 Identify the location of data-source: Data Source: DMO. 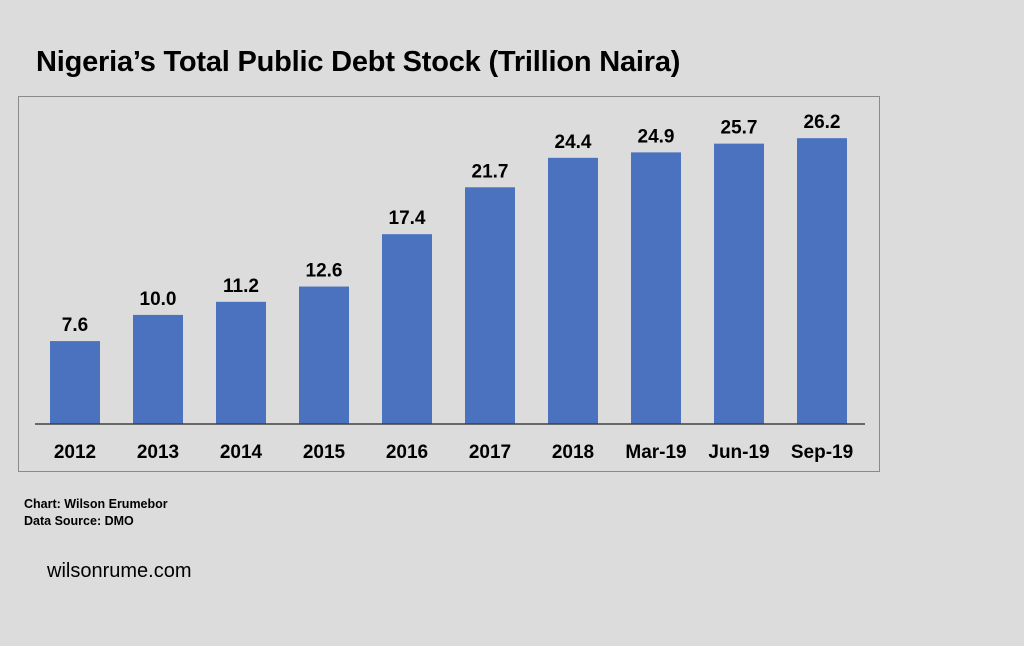
(79, 521).